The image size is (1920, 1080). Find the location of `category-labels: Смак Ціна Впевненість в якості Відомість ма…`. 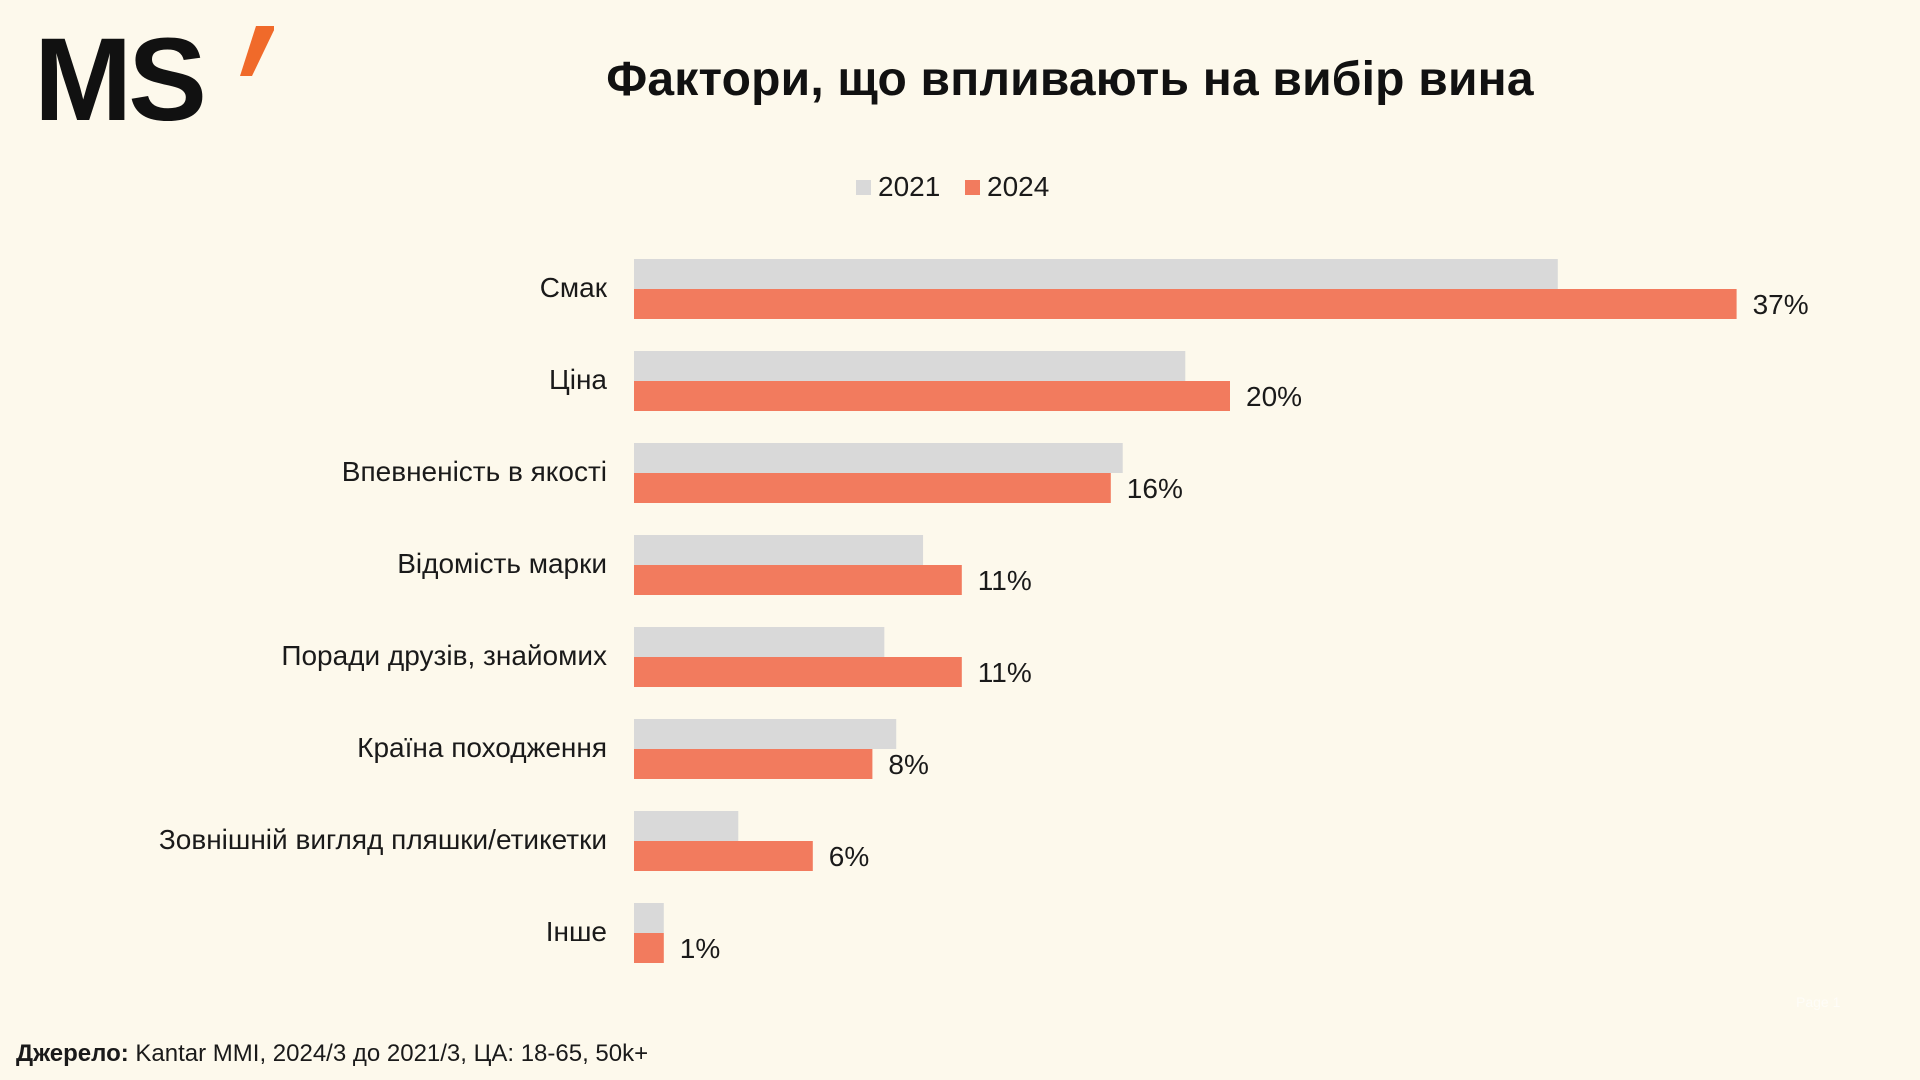

category-labels: Смак Ціна Впевненість в якості Відомість ма… is located at coordinates (383, 609).